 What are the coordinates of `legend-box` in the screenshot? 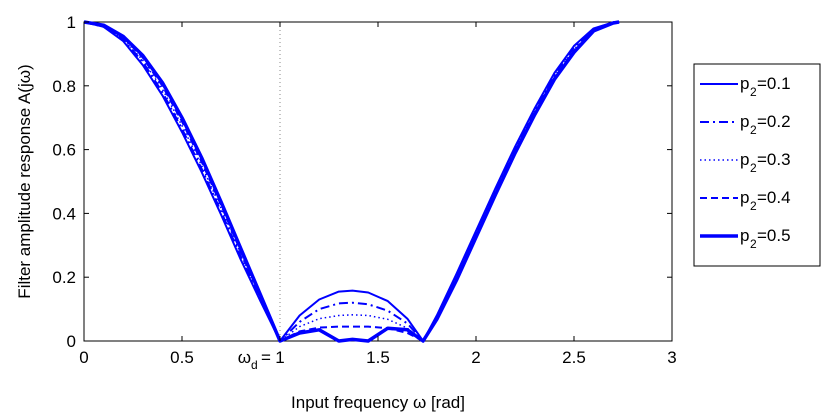 It's located at (757, 165).